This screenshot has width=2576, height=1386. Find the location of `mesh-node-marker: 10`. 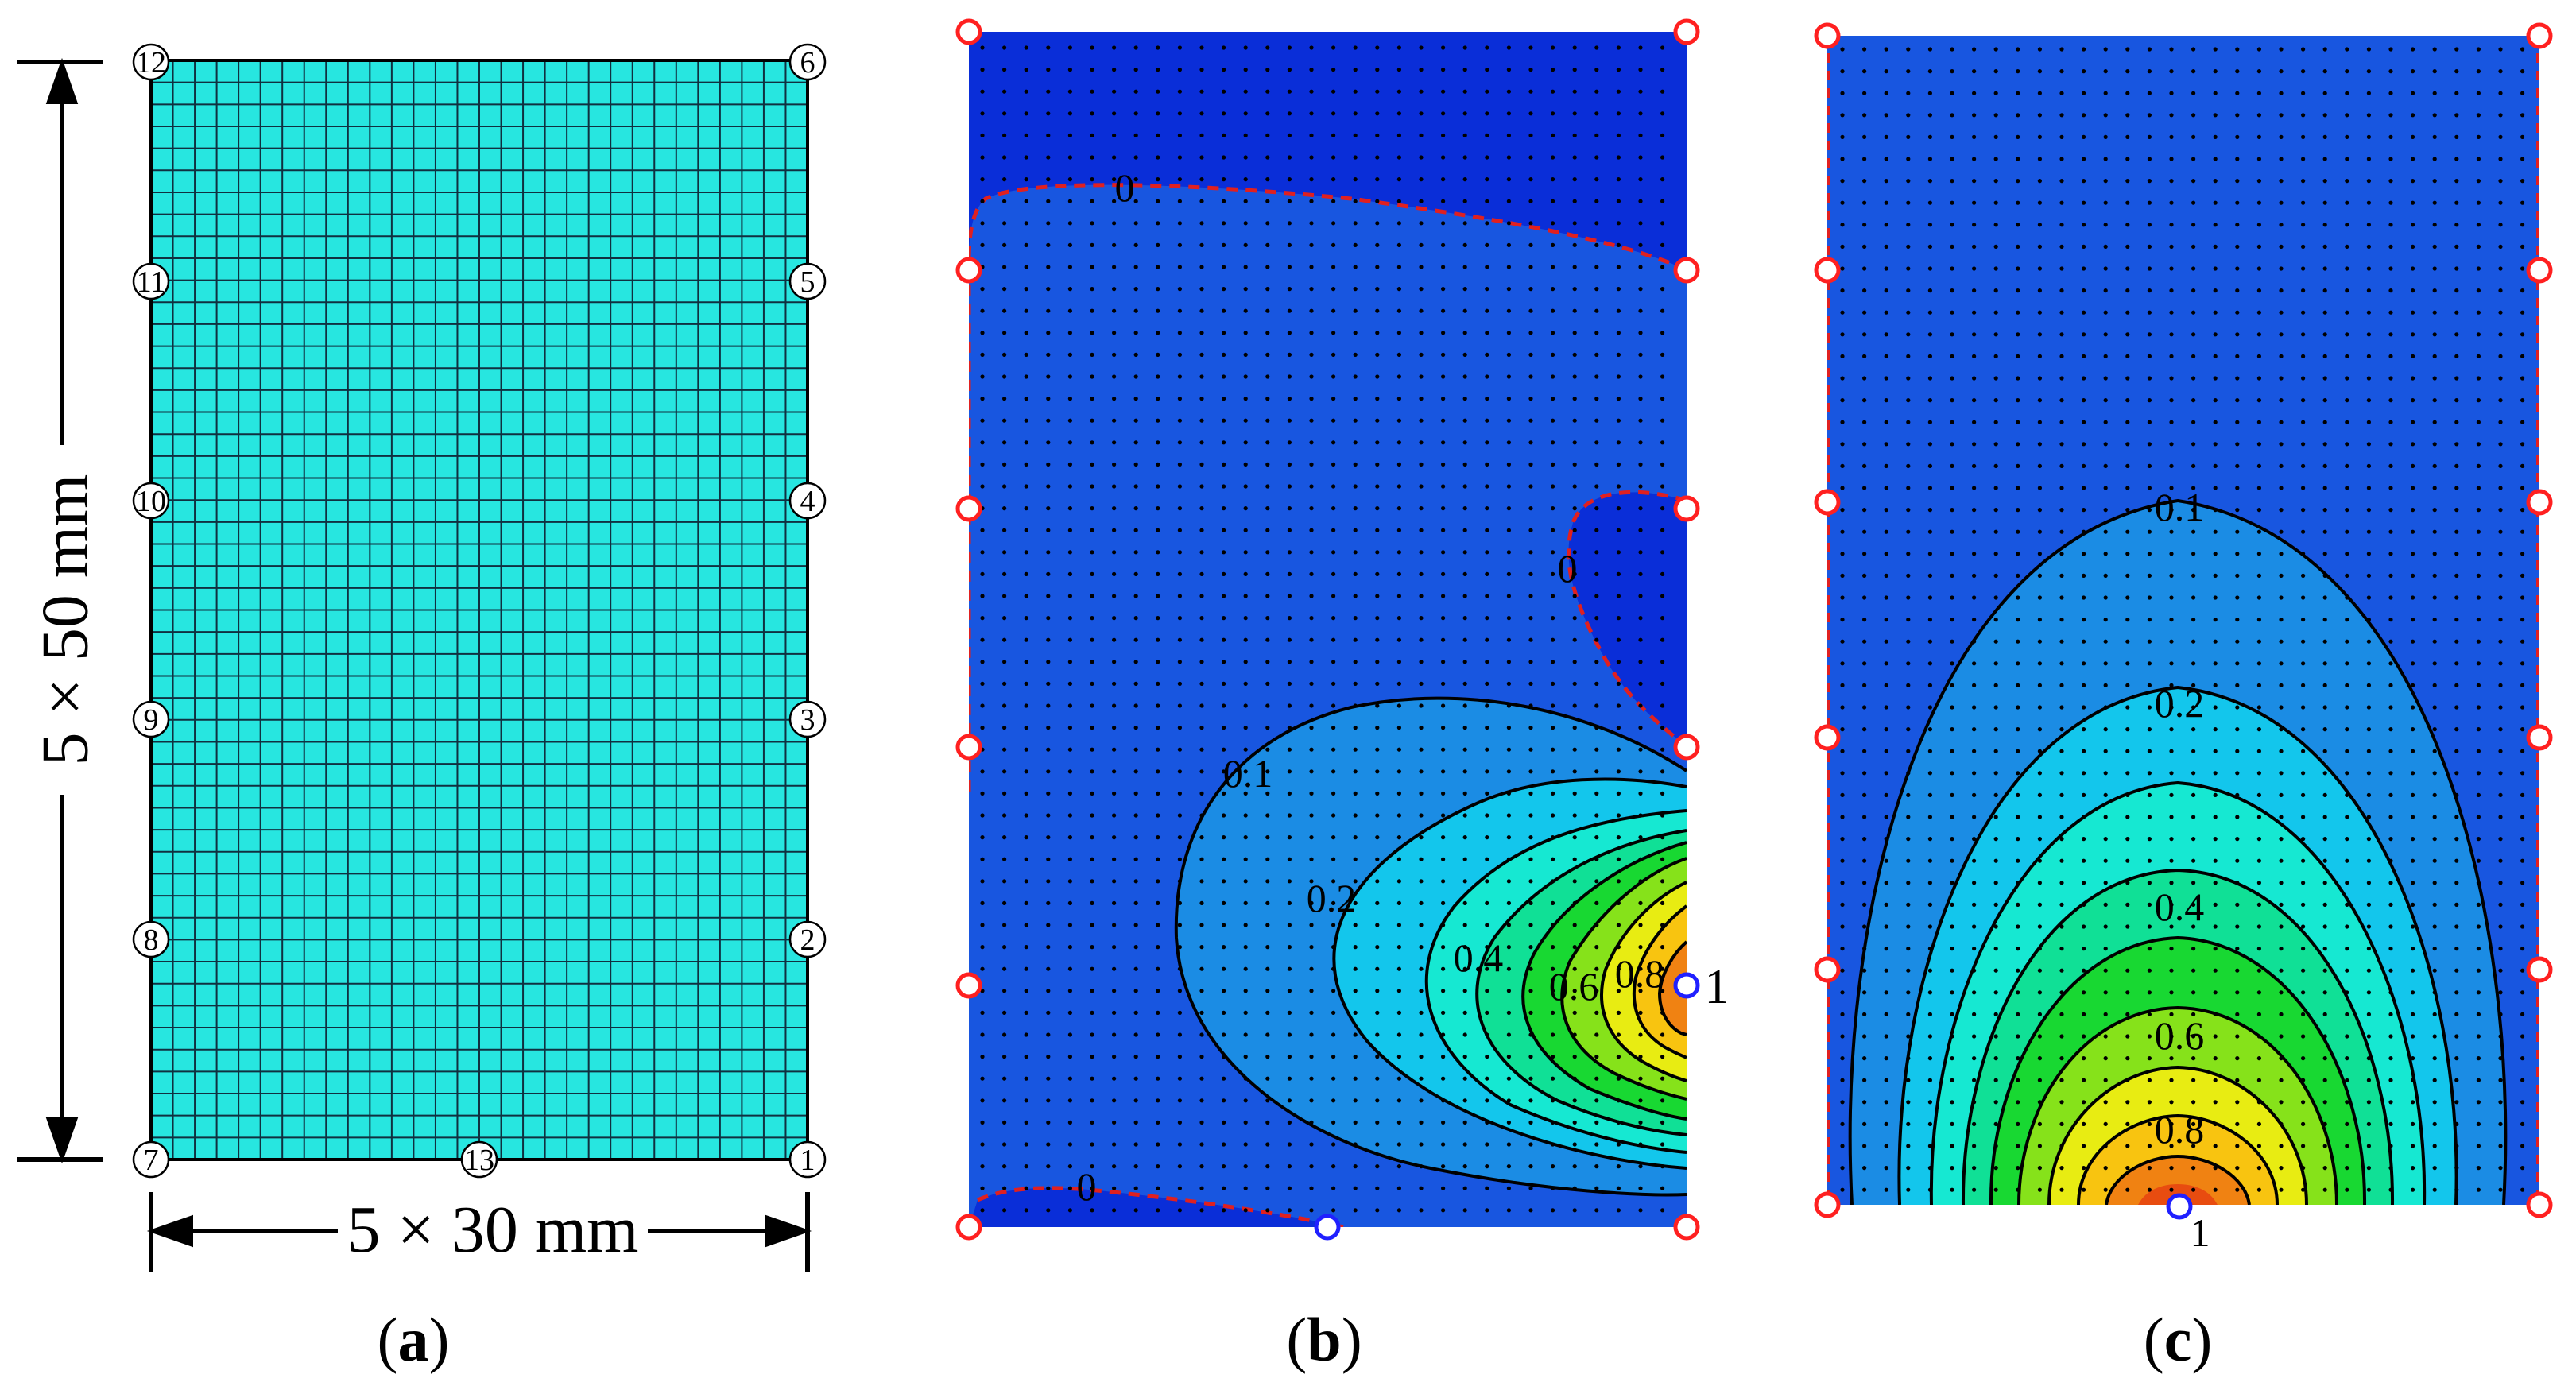

mesh-node-marker: 10 is located at coordinates (151, 501).